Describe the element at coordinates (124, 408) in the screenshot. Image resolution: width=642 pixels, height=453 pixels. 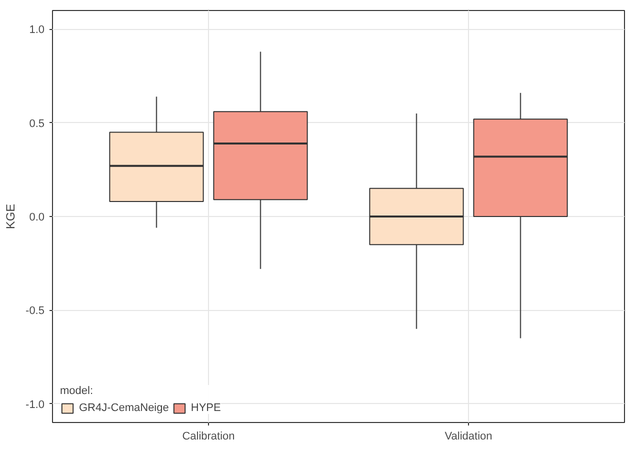
I see `legend-label: GR4J-CemaNeige` at that location.